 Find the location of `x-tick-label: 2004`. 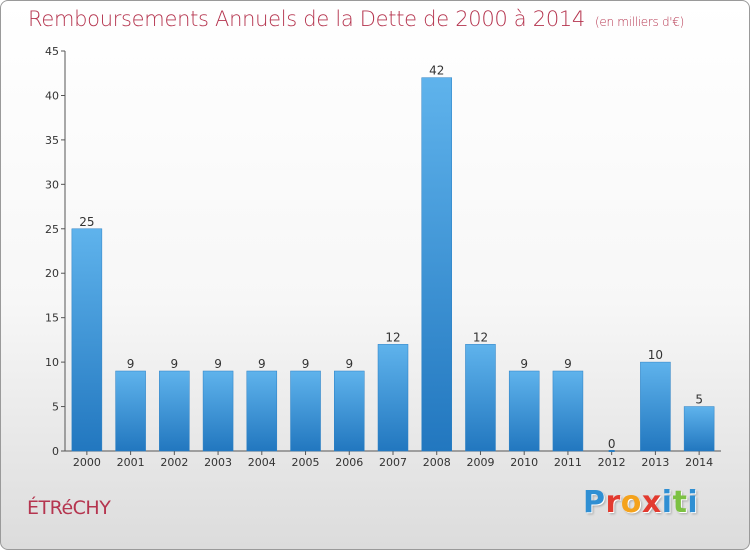

x-tick-label: 2004 is located at coordinates (262, 462).